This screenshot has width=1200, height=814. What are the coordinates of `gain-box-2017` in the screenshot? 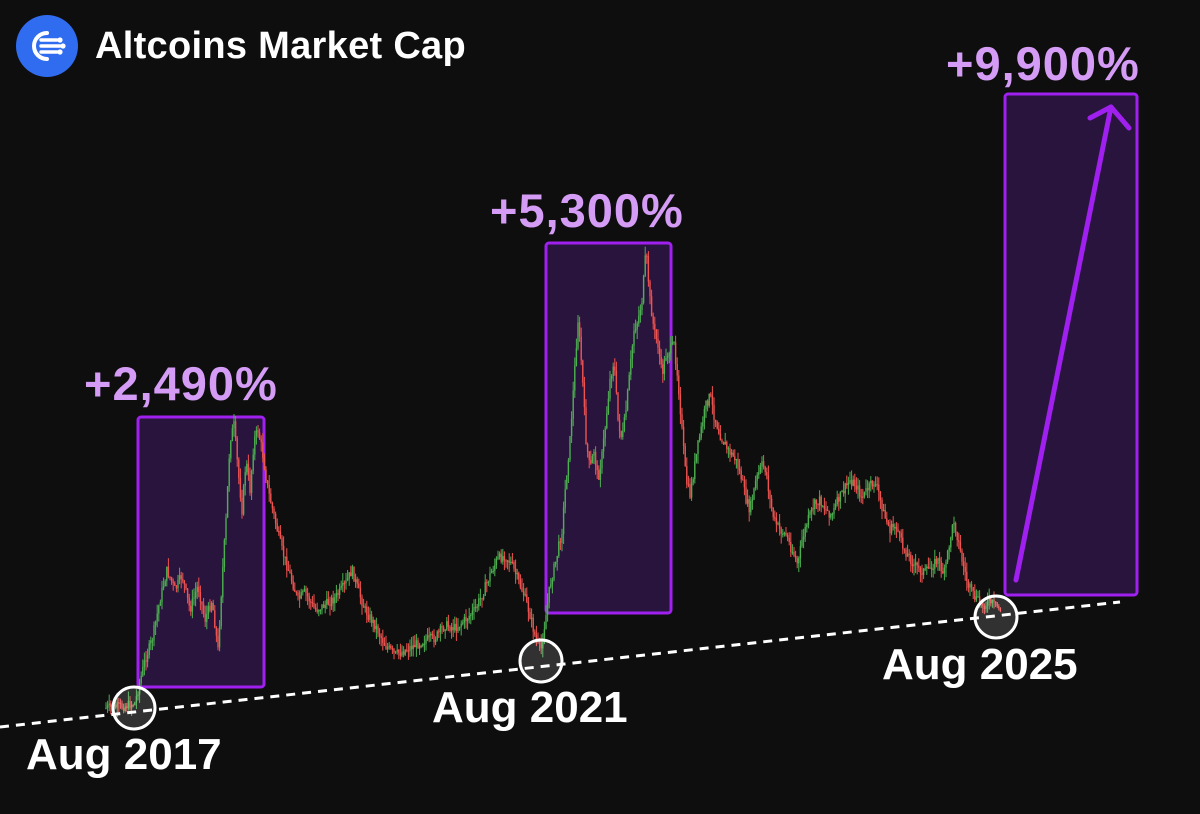 It's located at (201, 552).